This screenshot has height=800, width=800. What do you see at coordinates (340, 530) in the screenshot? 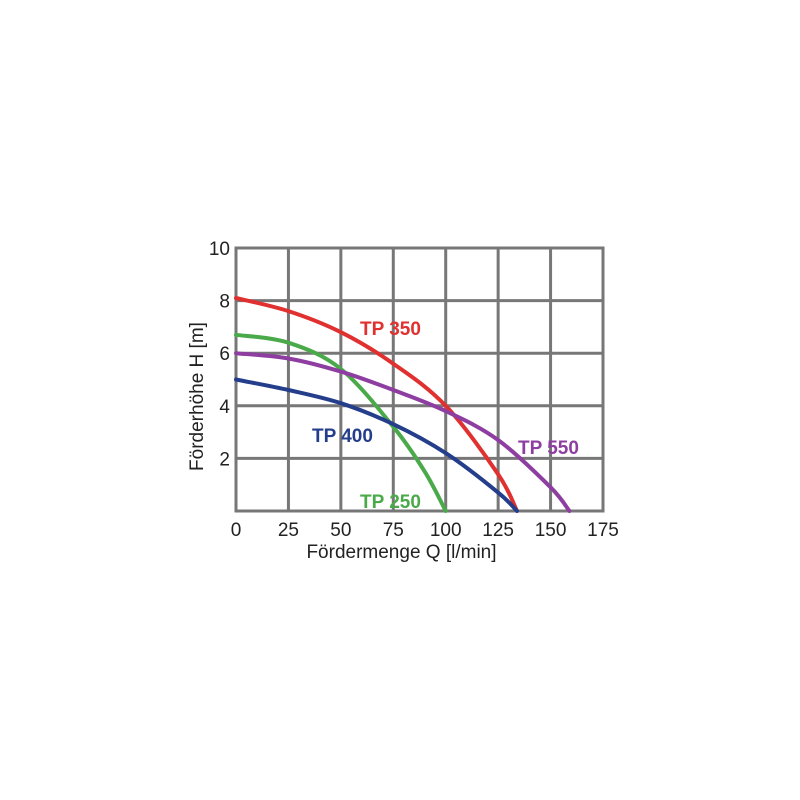
I see `x-tick-label: 50` at bounding box center [340, 530].